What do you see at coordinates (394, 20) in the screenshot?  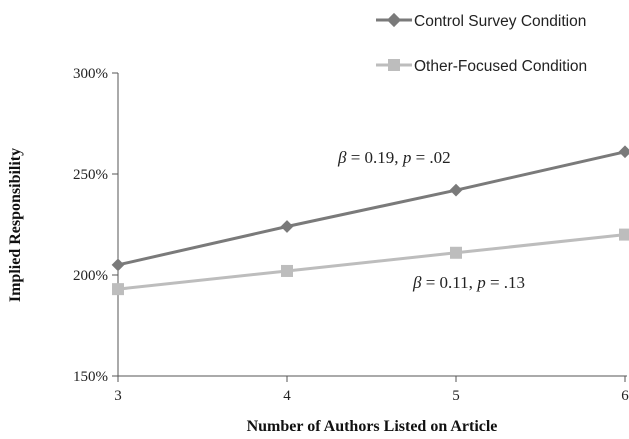 I see `legend-marker-control` at bounding box center [394, 20].